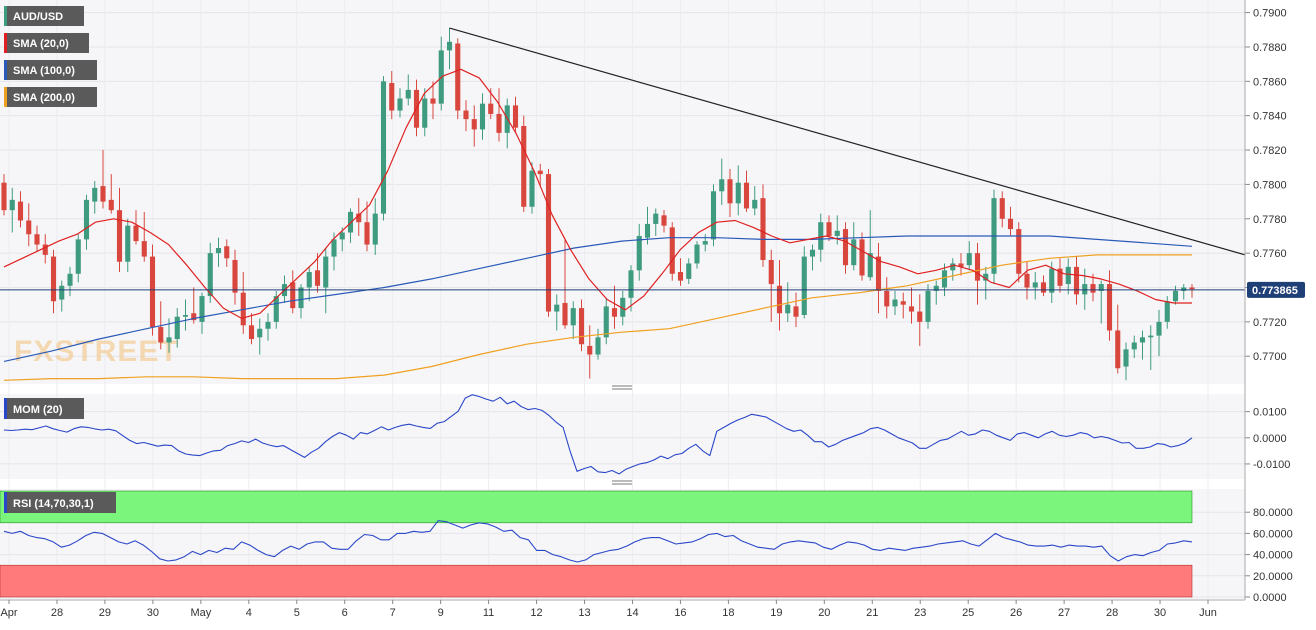 This screenshot has width=1316, height=630. I want to click on legend-sma200: SMA (200,0), so click(50, 97).